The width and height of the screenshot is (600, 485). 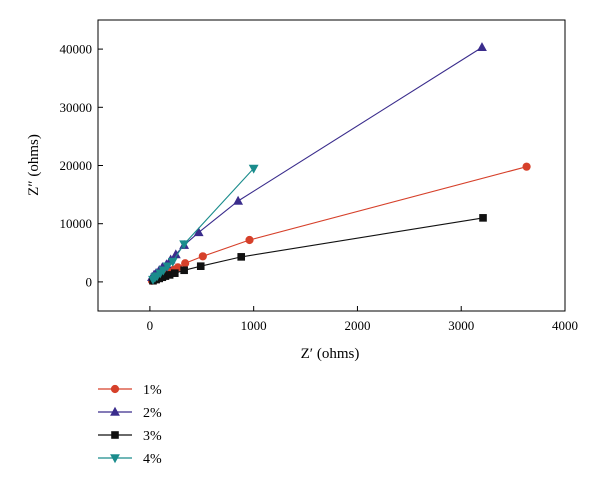 I want to click on legend: 1% 2% 3% 4%, so click(x=130, y=425).